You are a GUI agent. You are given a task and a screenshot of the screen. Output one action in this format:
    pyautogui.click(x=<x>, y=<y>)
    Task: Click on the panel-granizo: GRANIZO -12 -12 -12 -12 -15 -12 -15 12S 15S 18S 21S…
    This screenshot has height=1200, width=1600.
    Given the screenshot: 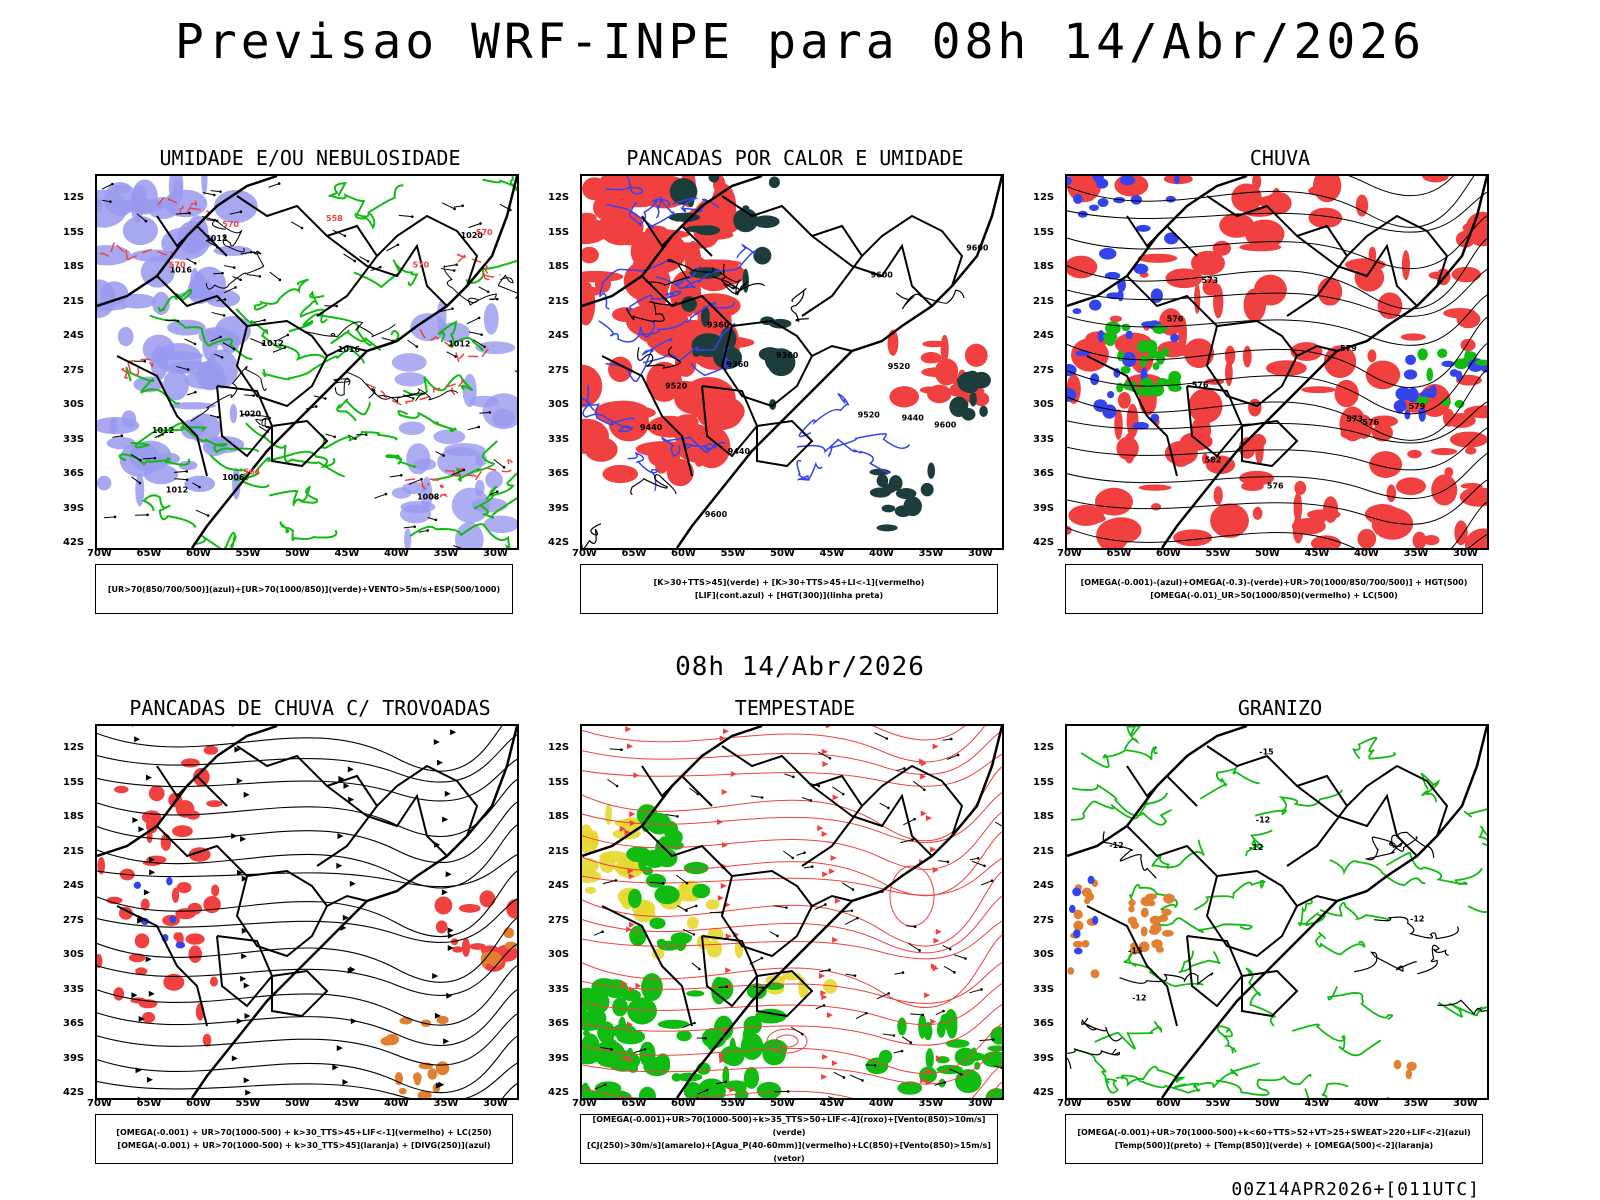 What is the action you would take?
    pyautogui.click(x=1260, y=935)
    